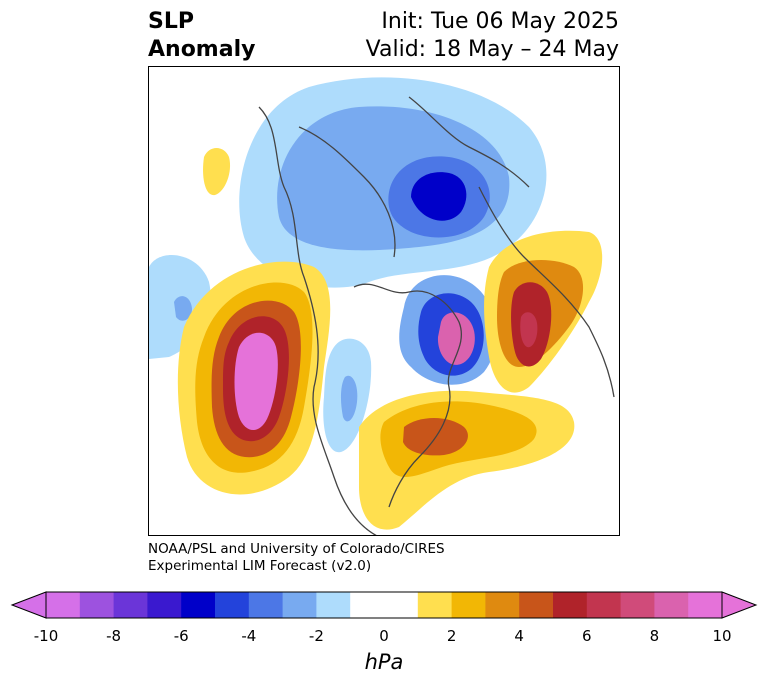 The image size is (768, 686). I want to click on colorbar-outline, so click(384, 605).